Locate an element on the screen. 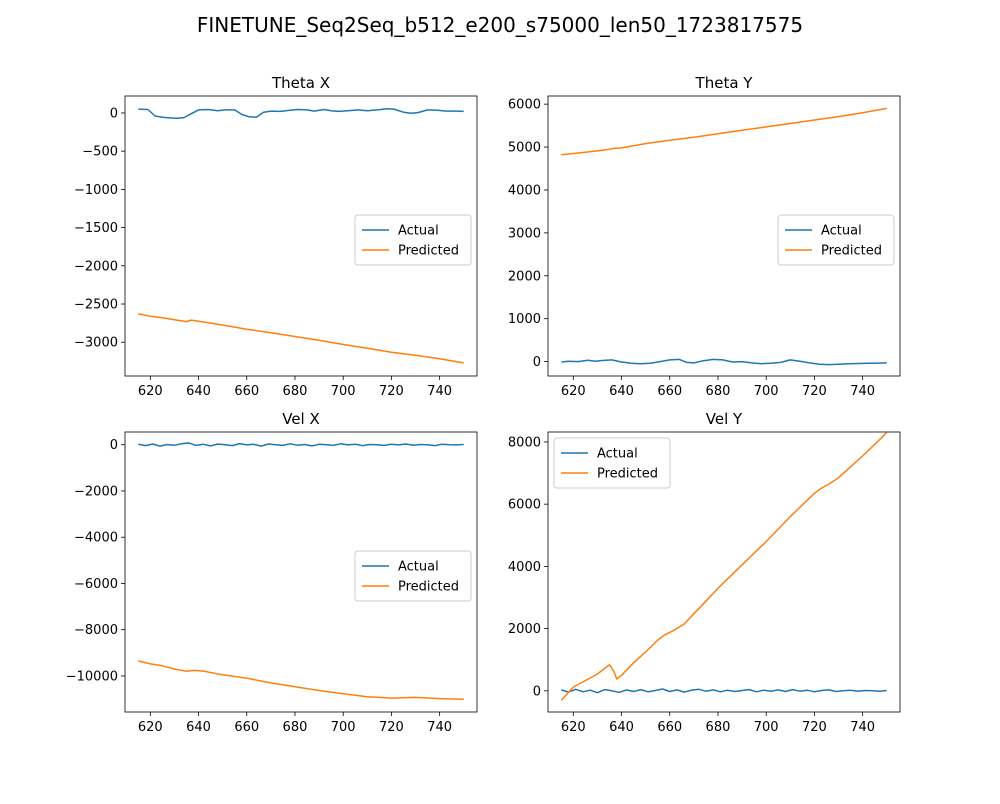 This screenshot has height=804, width=1000. subplot-title: Vel Y is located at coordinates (724, 419).